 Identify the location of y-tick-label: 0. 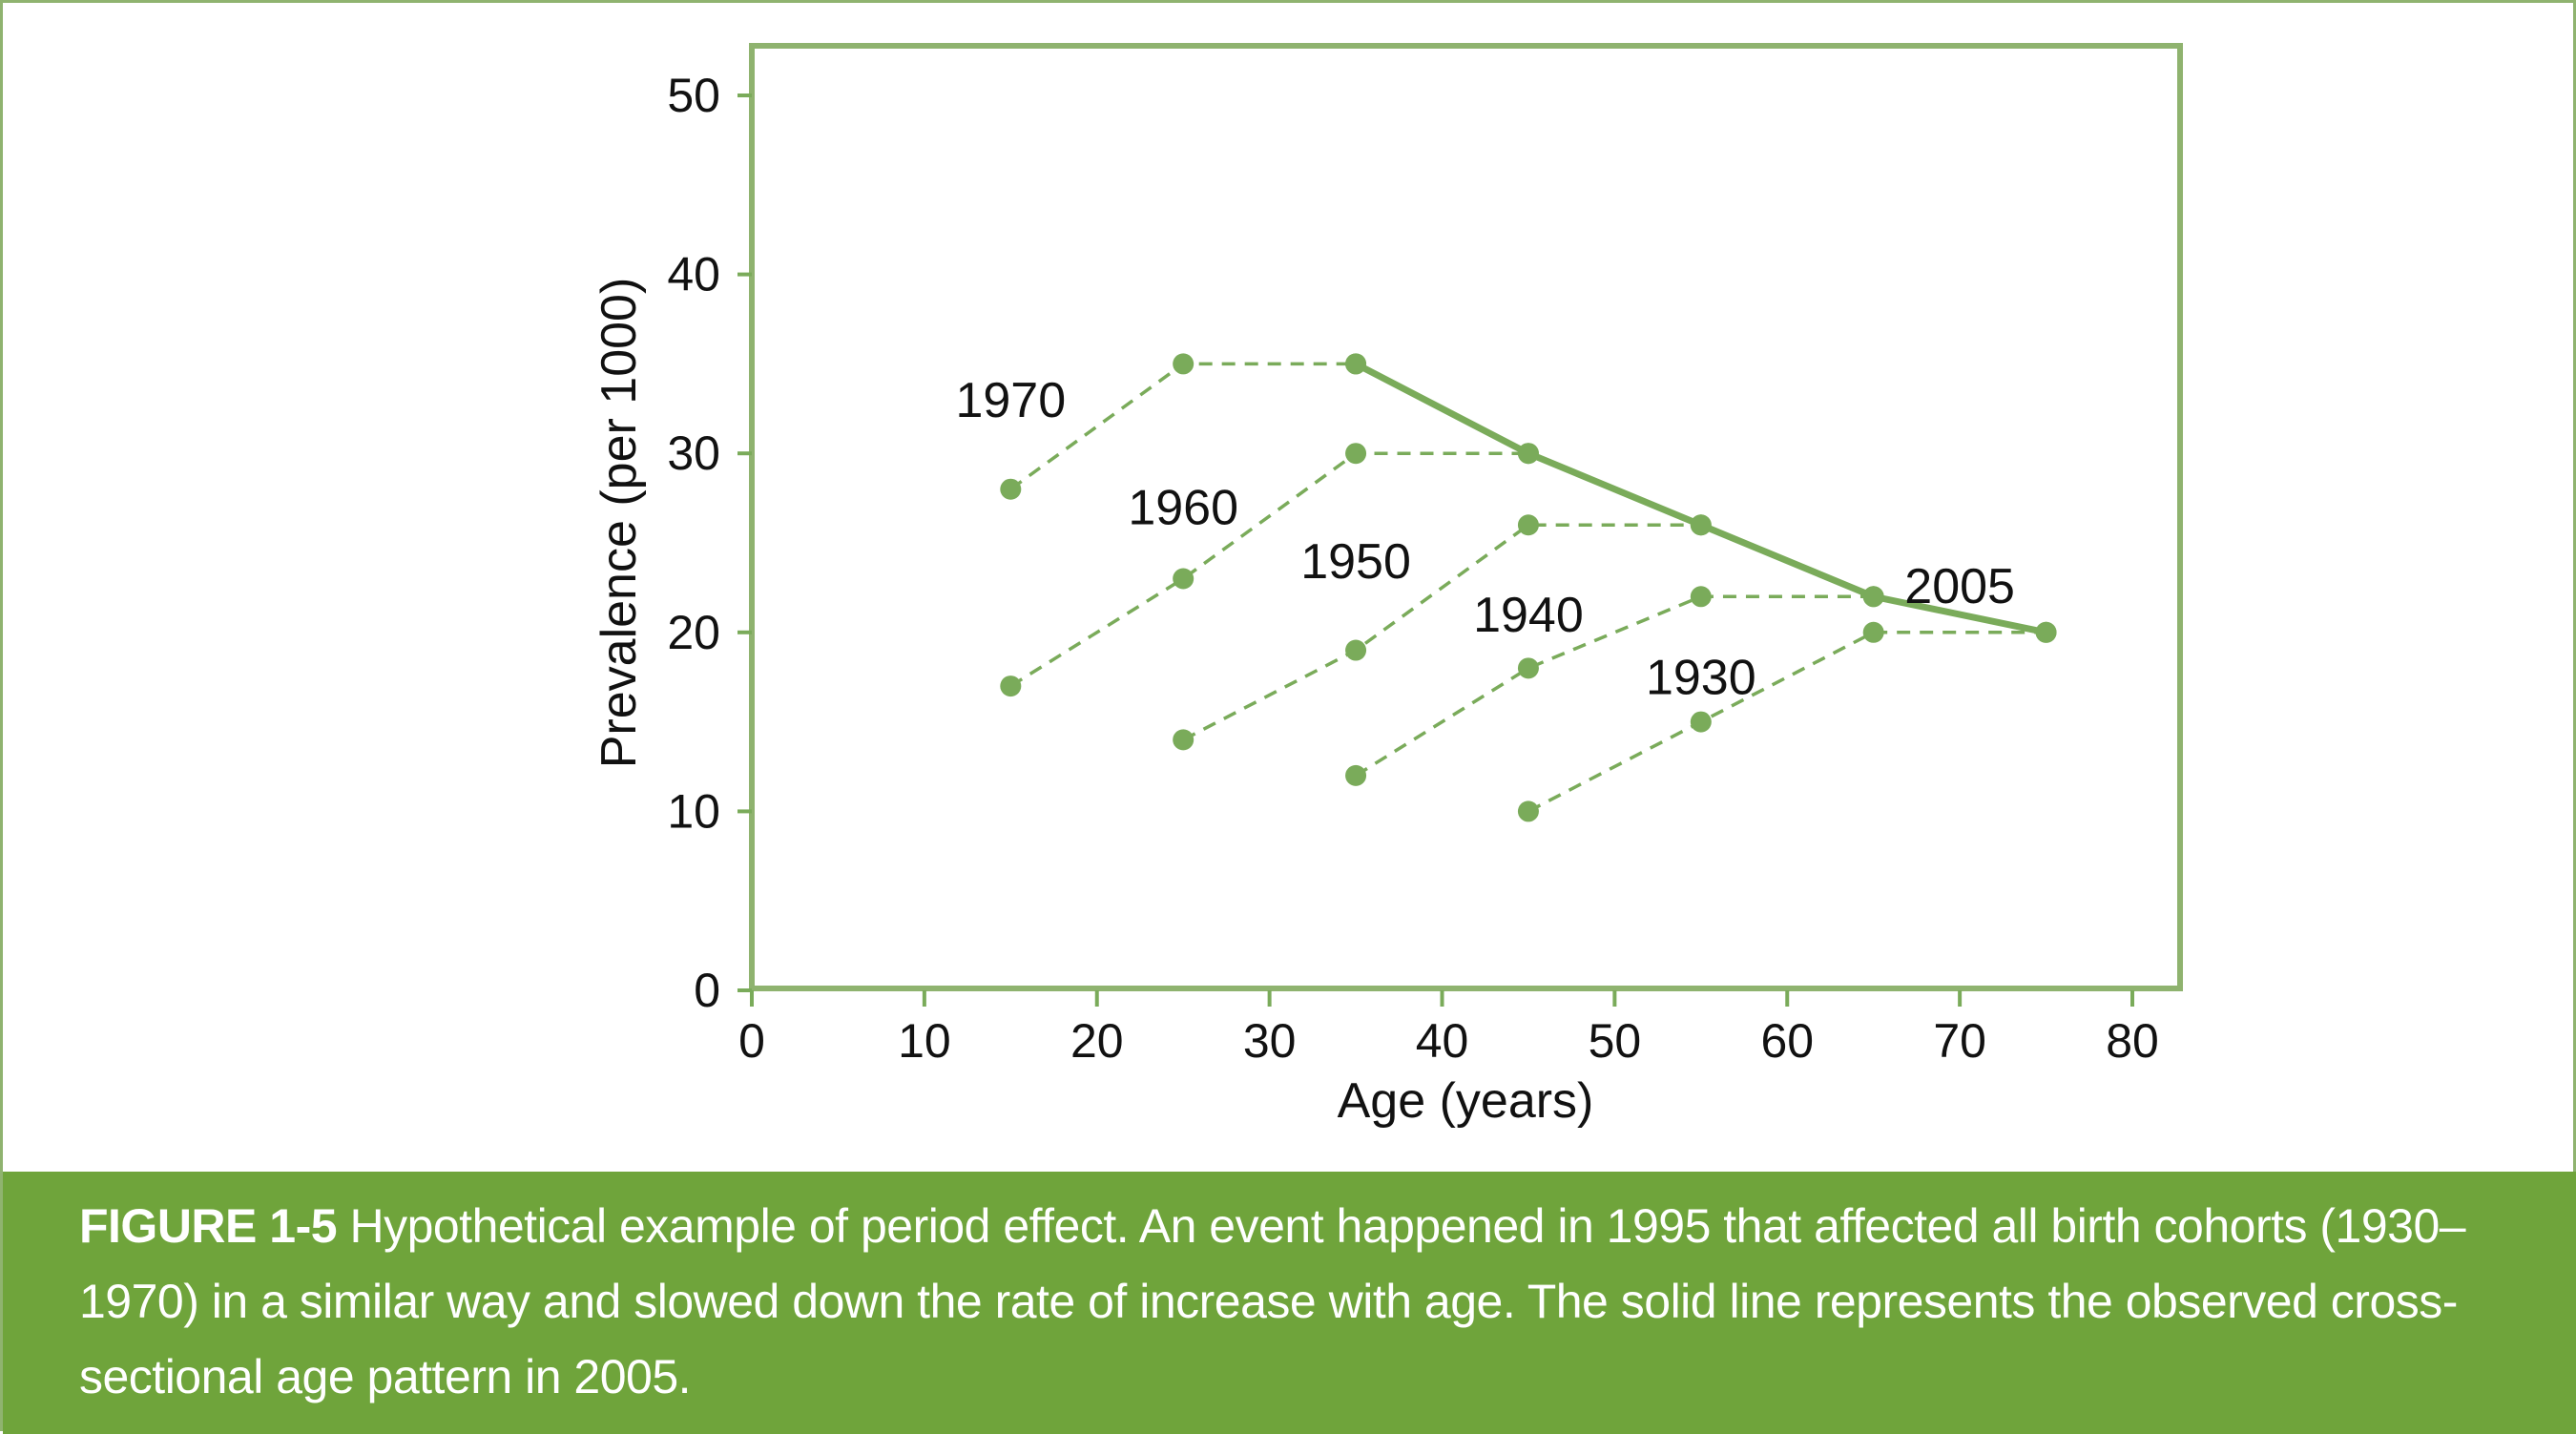
(707, 990).